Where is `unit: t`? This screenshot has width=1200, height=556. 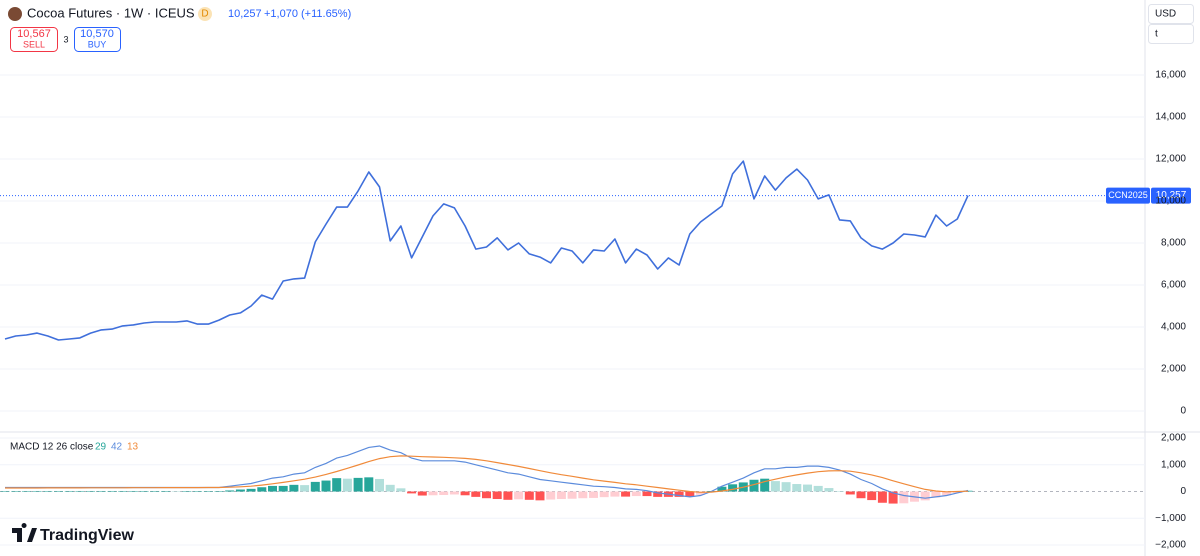
unit: t is located at coordinates (1156, 34).